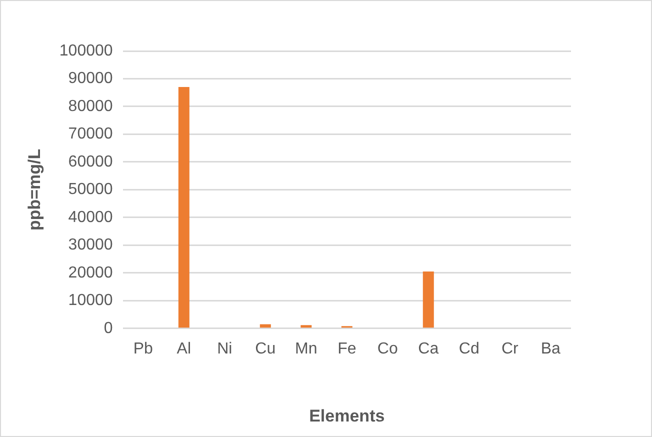 This screenshot has height=437, width=652. I want to click on y-tick-label: 0, so click(108, 328).